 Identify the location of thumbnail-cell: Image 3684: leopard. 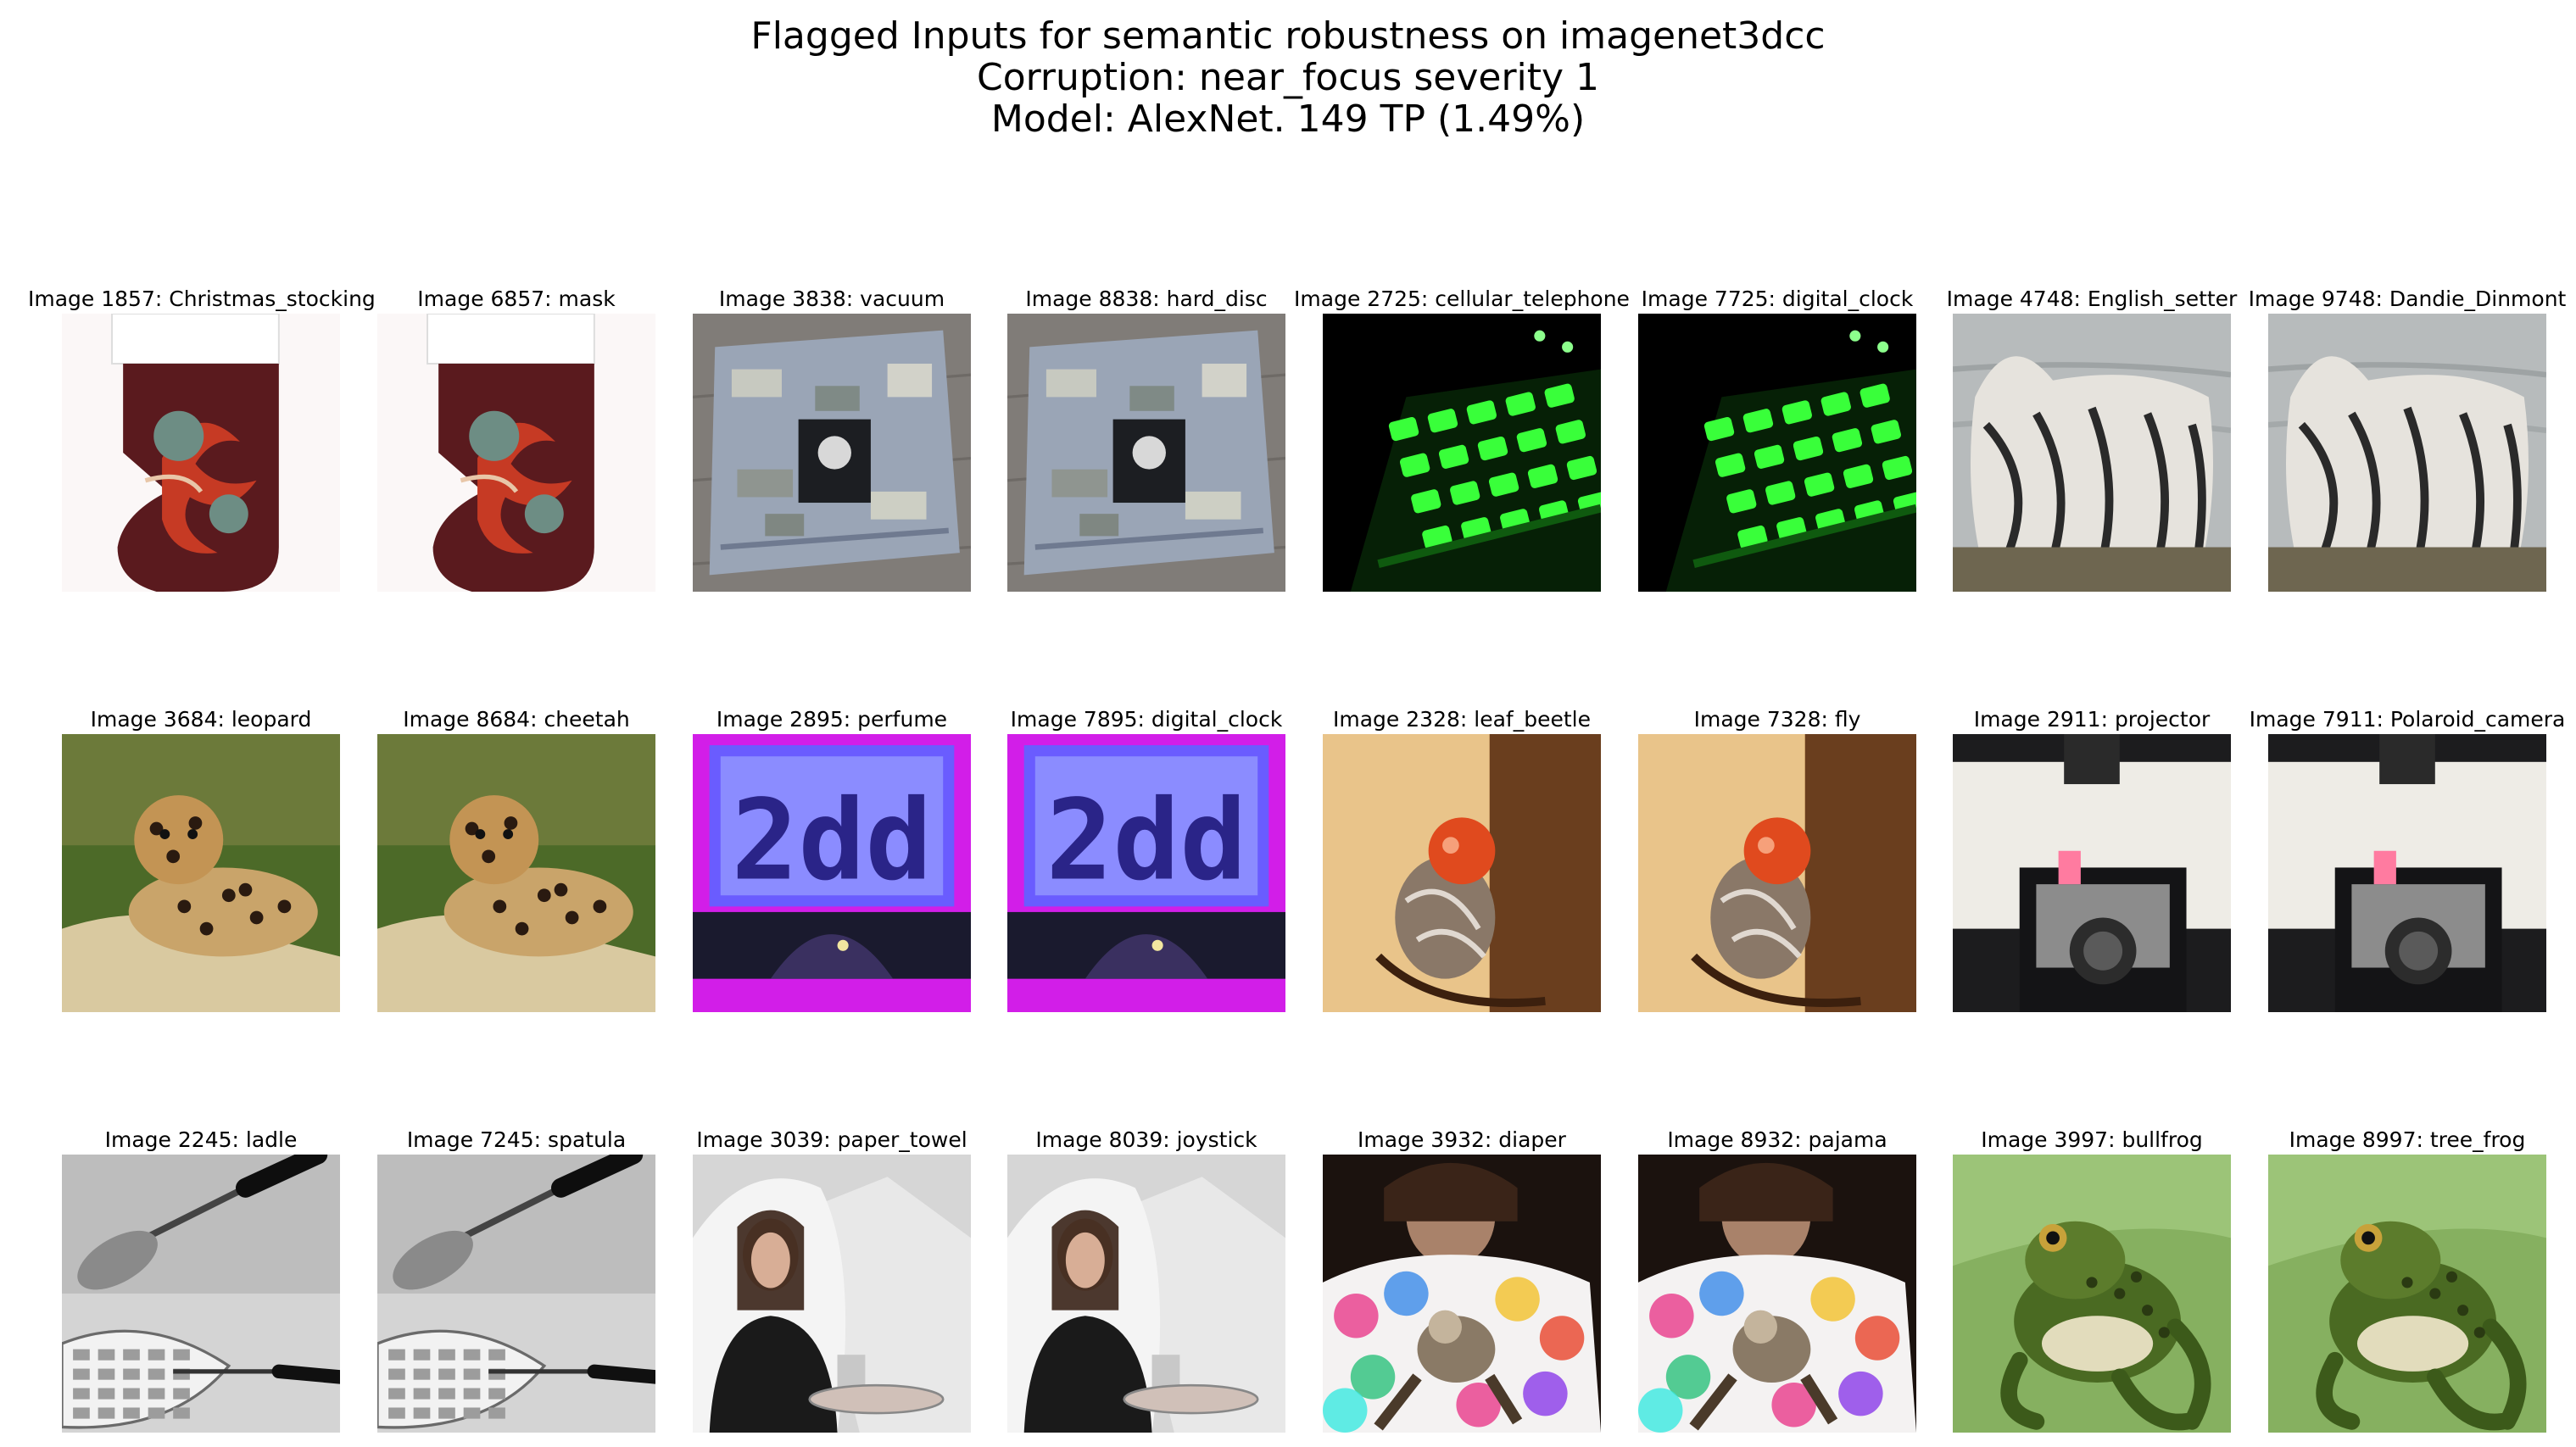
(201, 862).